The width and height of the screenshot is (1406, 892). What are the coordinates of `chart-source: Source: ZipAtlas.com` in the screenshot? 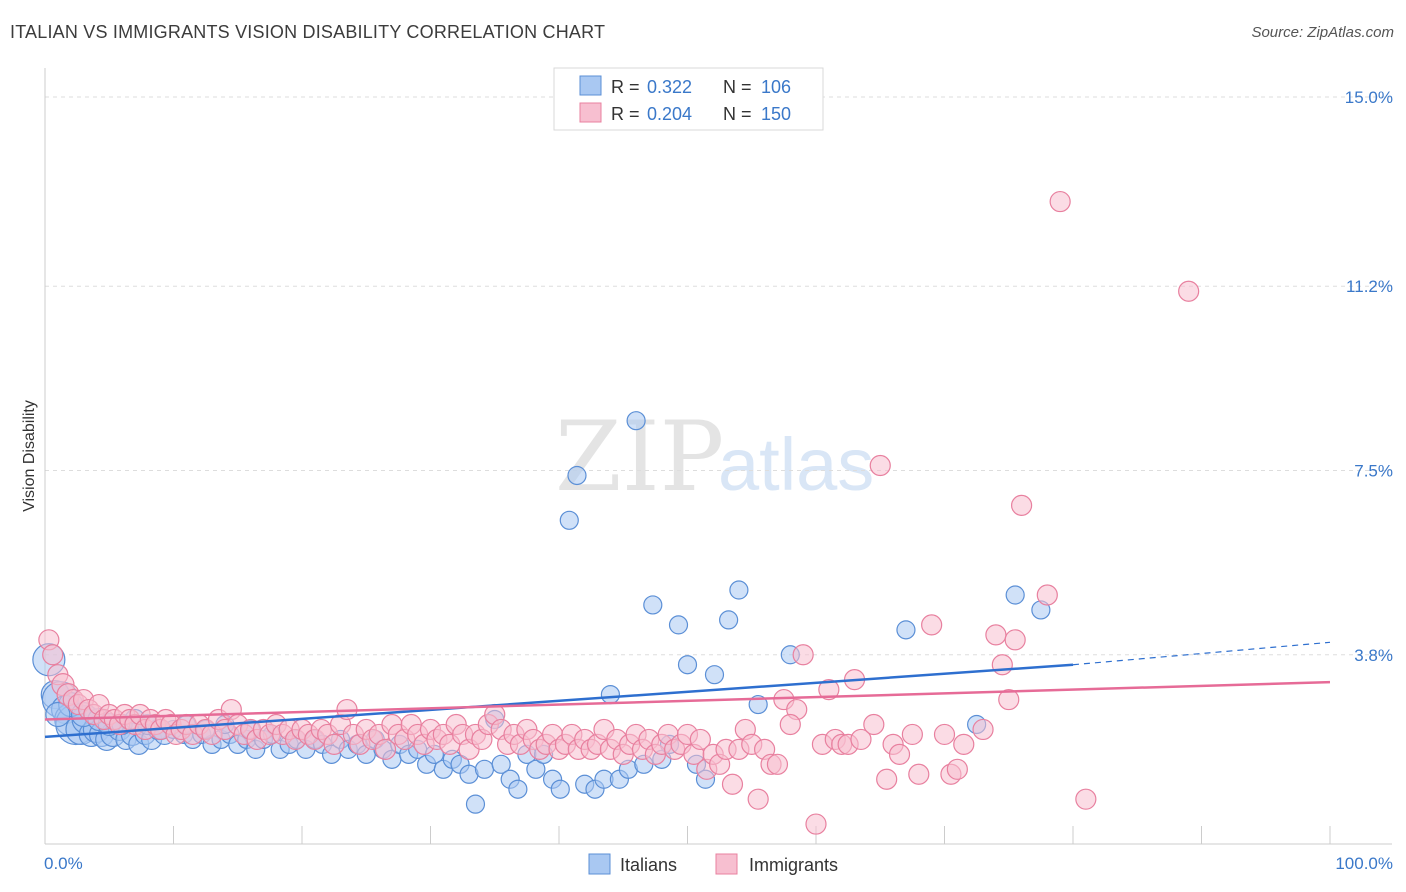 It's located at (1322, 32).